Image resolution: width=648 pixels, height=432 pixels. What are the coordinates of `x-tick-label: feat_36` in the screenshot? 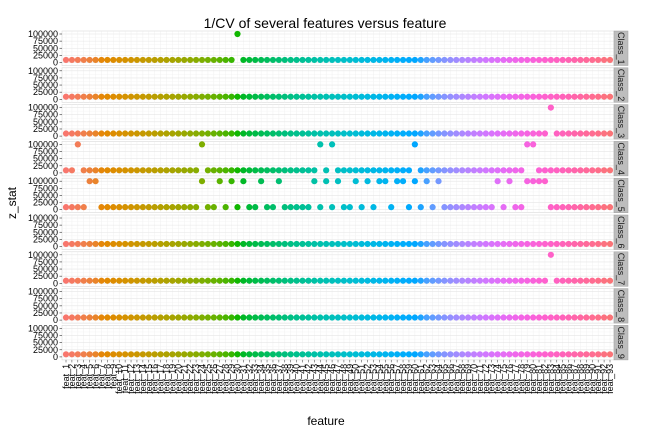 It's located at (273, 379).